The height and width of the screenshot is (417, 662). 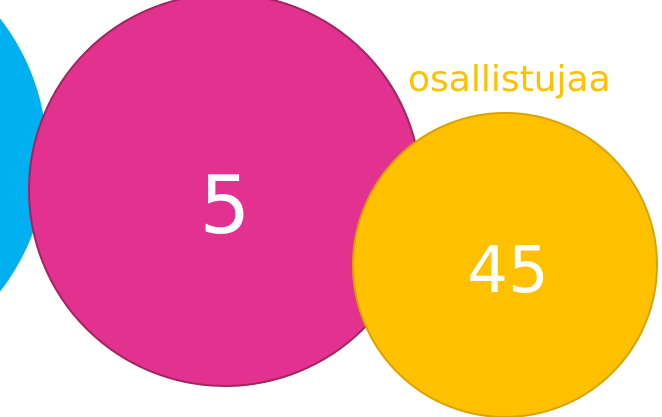 I want to click on magenta-bubble-value: 5, so click(x=225, y=205).